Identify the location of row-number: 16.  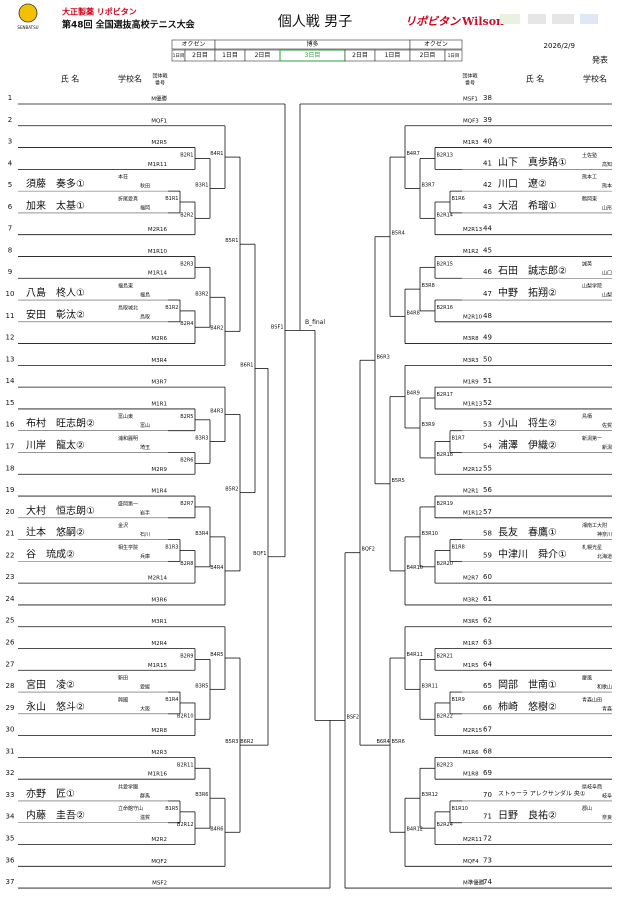
(10, 425).